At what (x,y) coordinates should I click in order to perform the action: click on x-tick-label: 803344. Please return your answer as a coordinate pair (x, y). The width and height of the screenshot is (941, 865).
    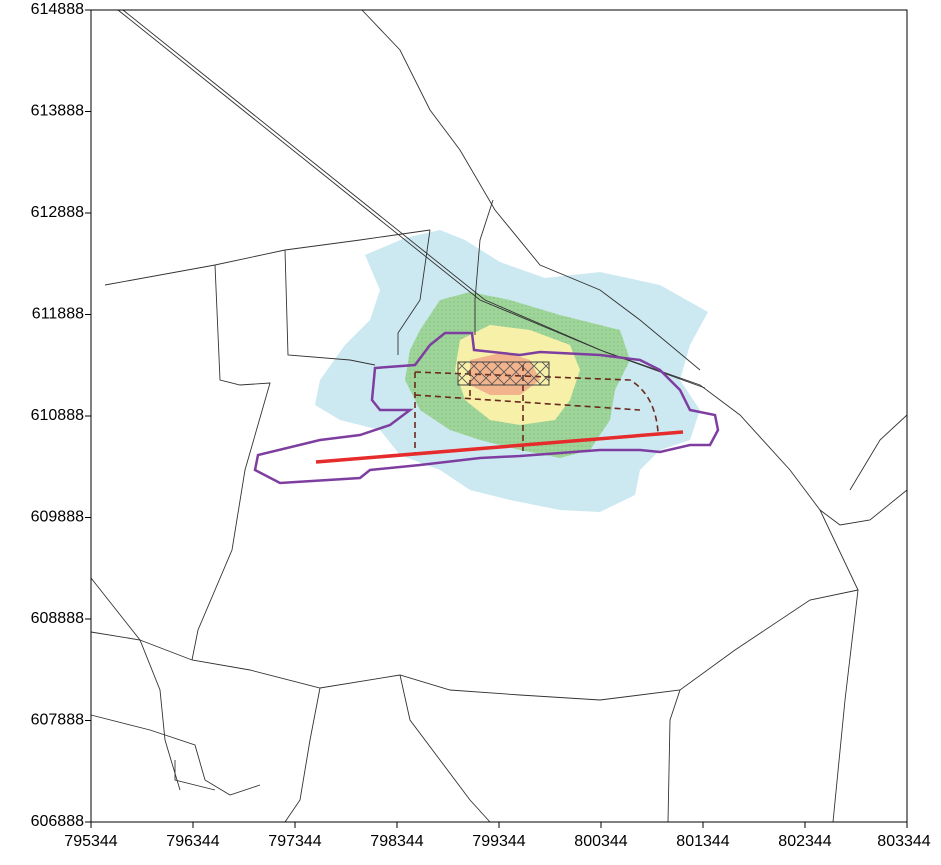
    Looking at the image, I should click on (903, 841).